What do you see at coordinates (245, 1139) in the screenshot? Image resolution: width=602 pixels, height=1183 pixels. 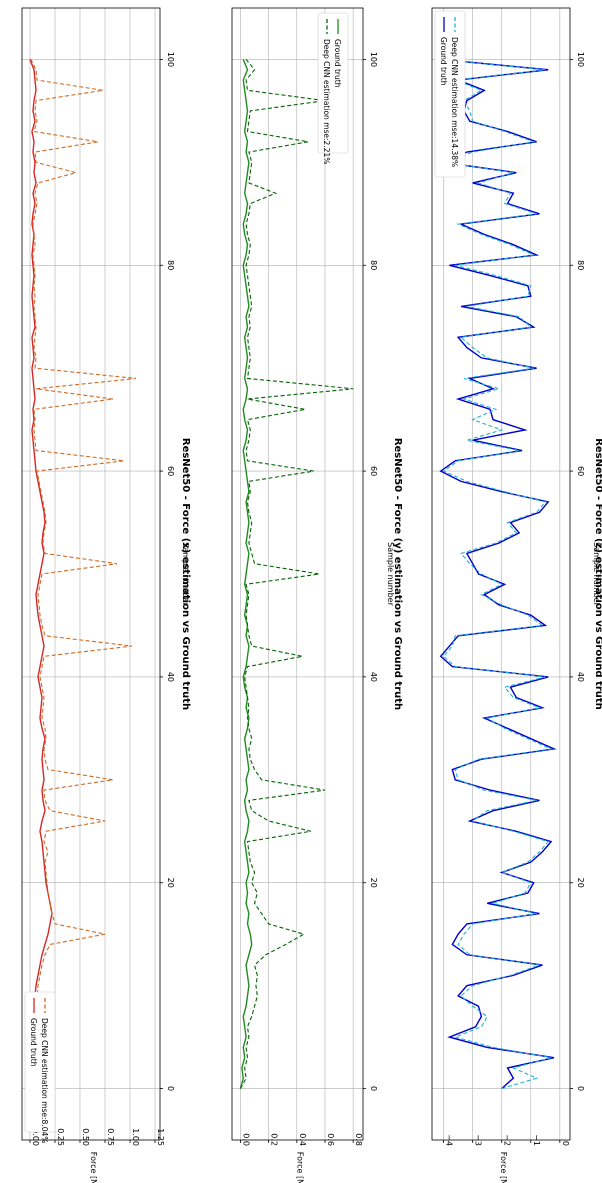 I see `y-tick-label: 0.0` at bounding box center [245, 1139].